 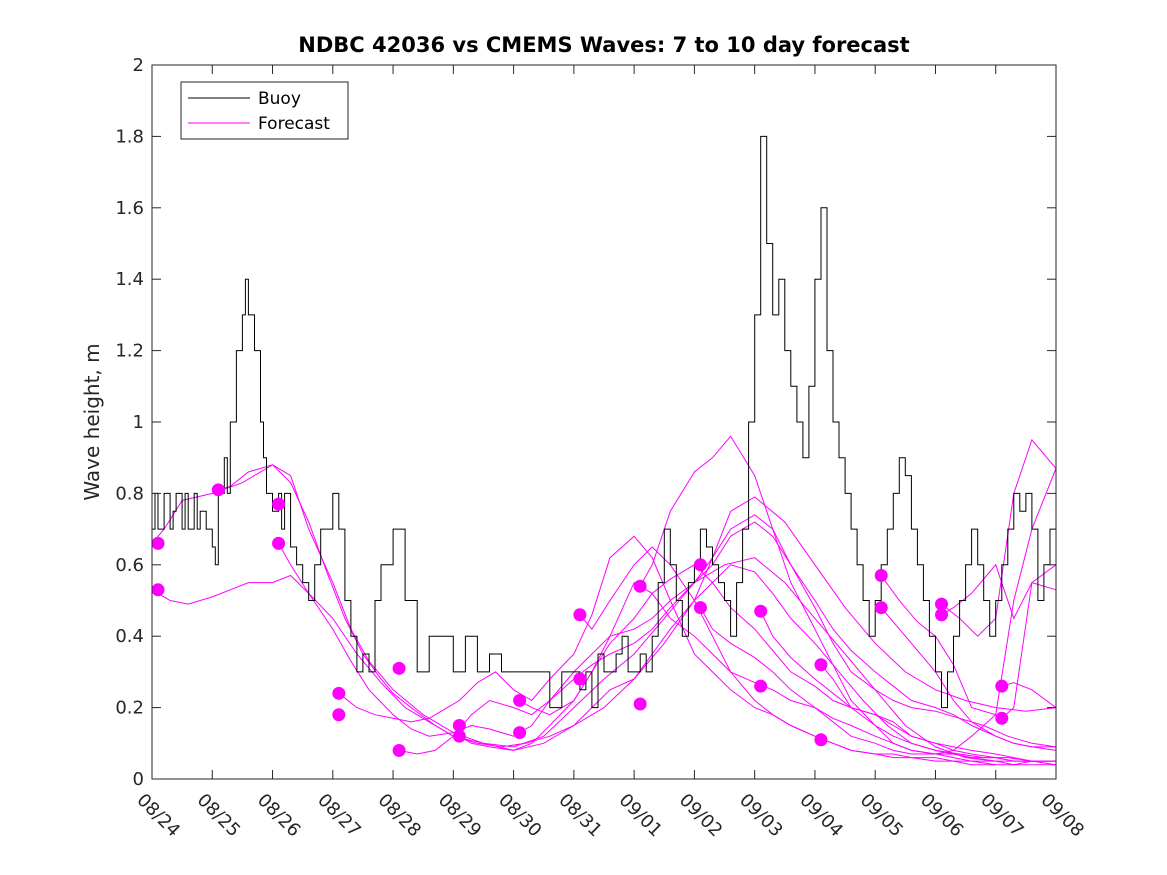 I want to click on y-tick-label: 1.8, so click(x=129, y=136).